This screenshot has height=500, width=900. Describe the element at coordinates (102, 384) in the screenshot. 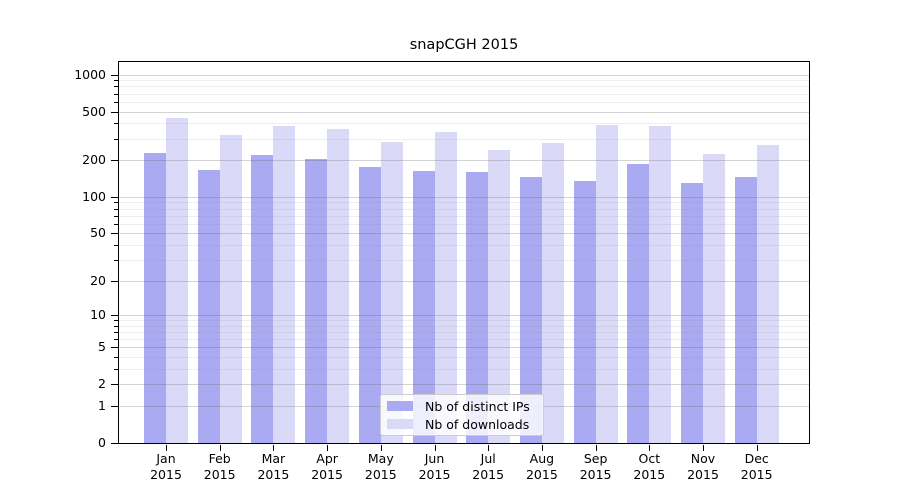

I see `y-label-2: 2` at that location.